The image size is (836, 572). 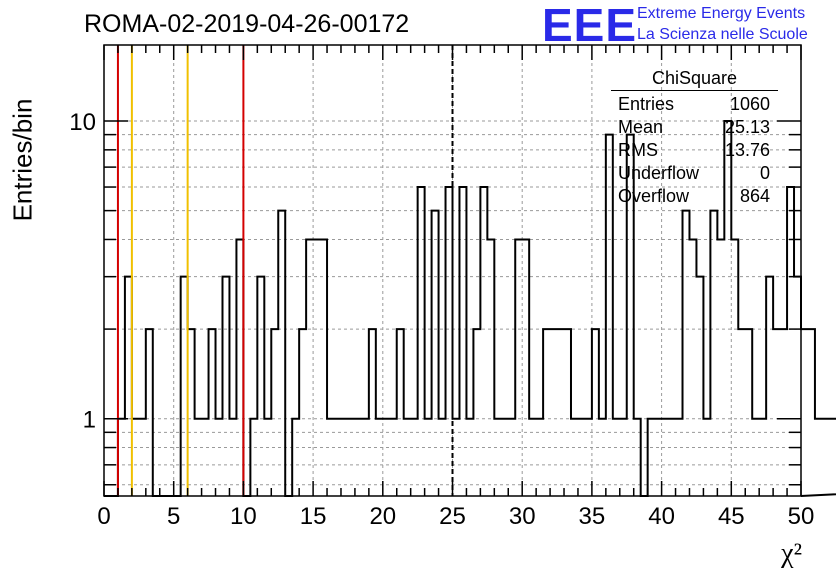 I want to click on stats-divider, so click(x=694, y=90).